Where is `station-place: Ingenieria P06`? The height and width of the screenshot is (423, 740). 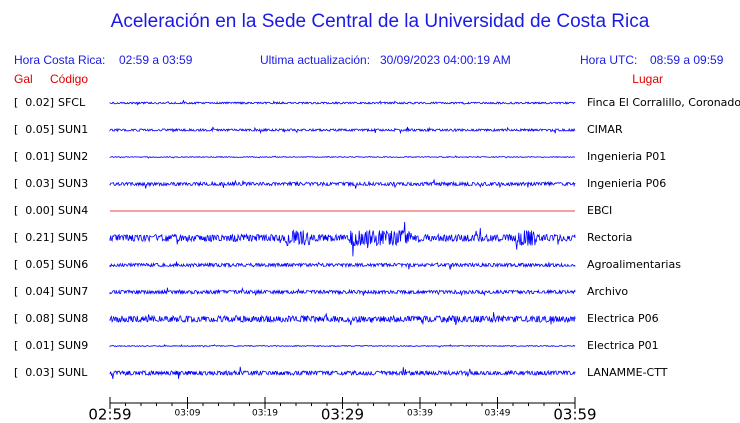 station-place: Ingenieria P06 is located at coordinates (626, 183).